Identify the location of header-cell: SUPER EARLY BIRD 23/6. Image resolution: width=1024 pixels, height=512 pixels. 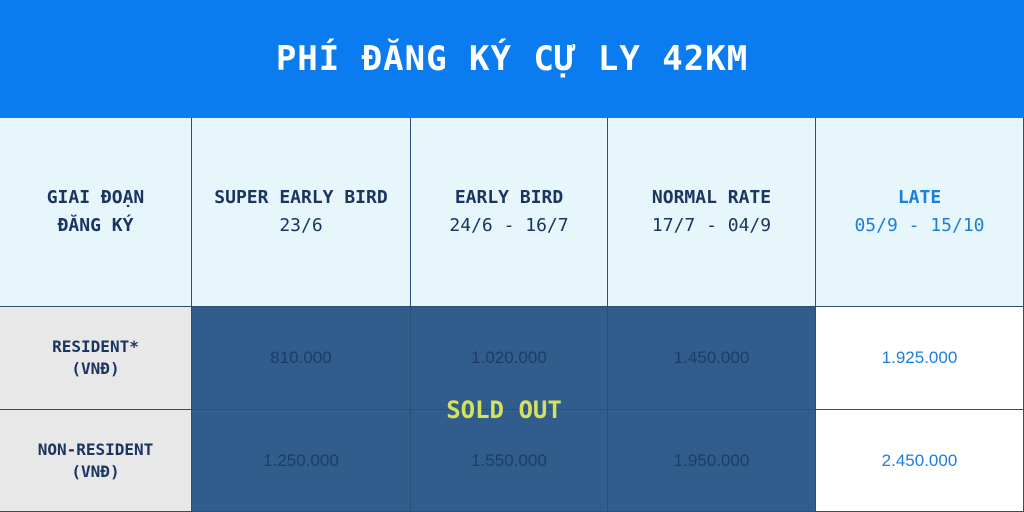
(301, 212).